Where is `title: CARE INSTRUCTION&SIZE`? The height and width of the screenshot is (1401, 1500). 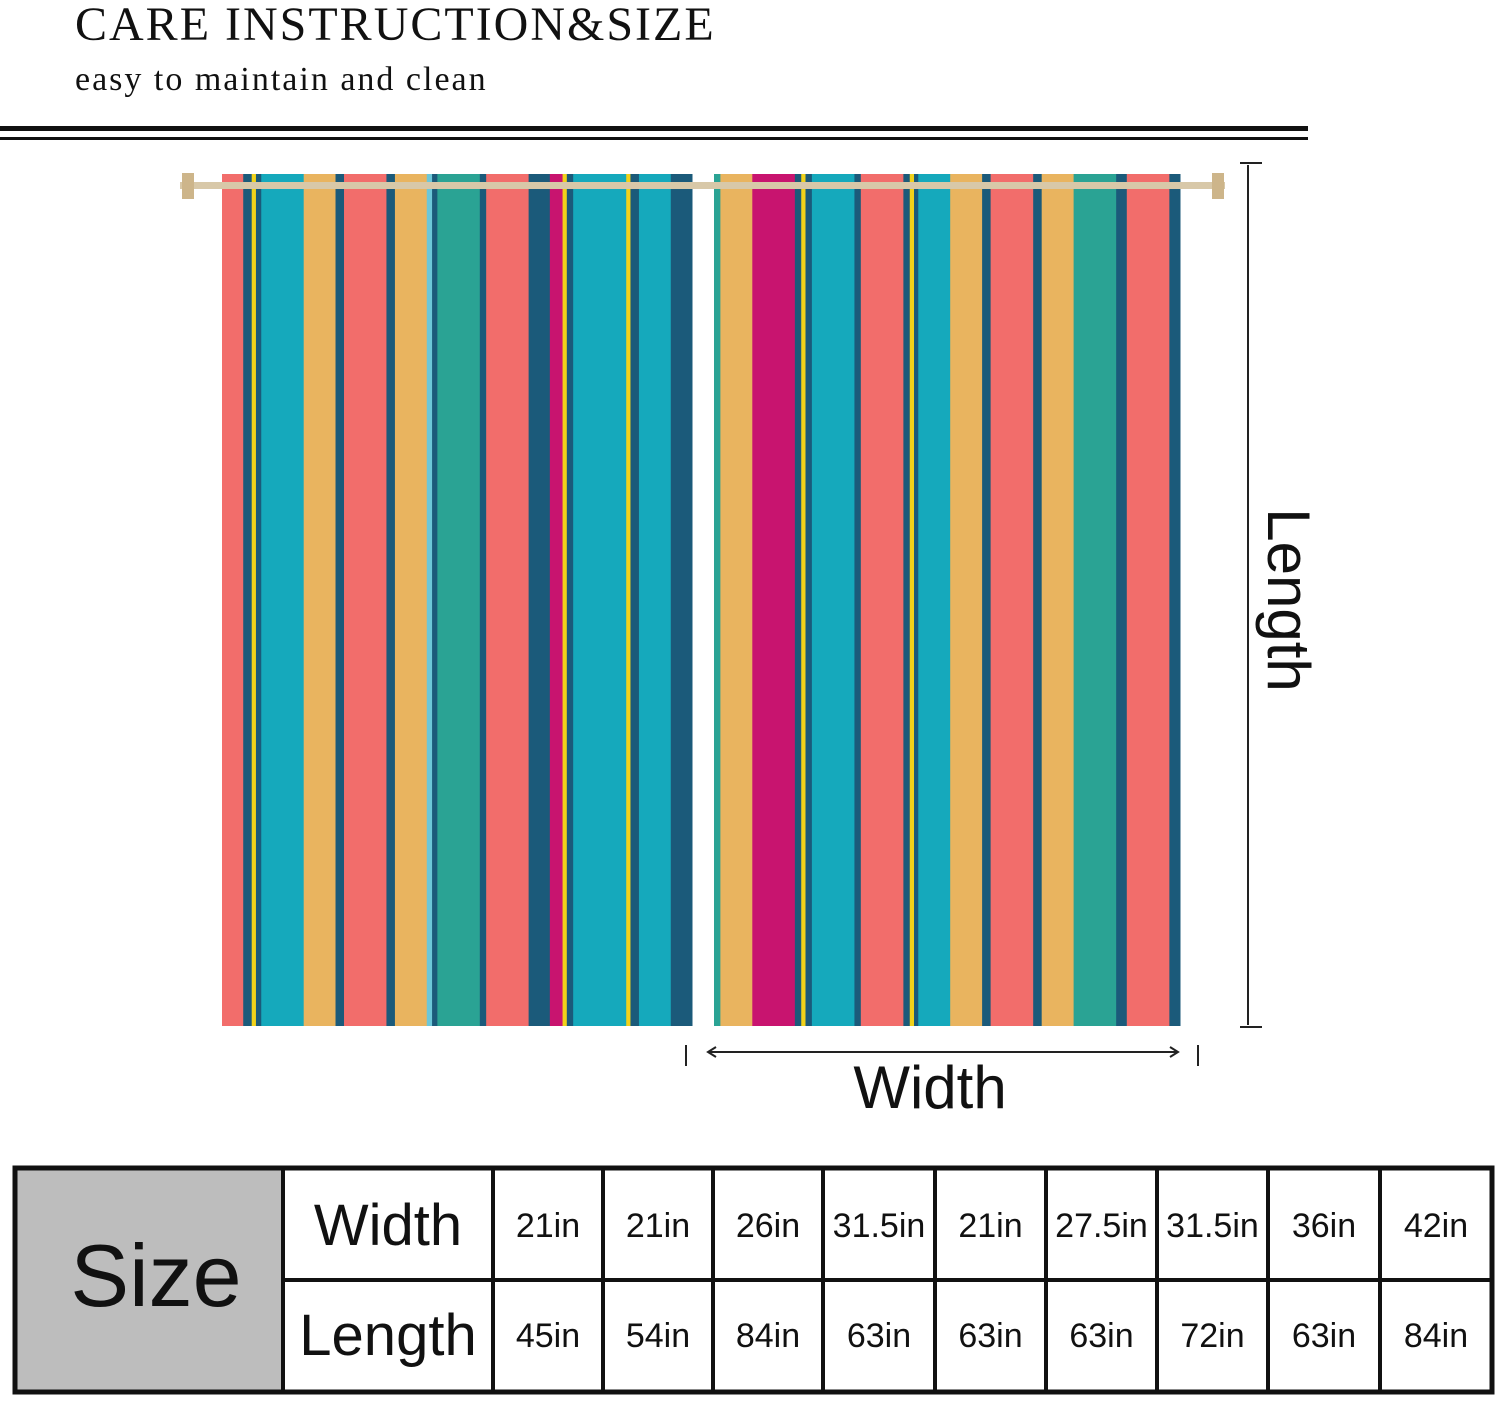 title: CARE INSTRUCTION&SIZE is located at coordinates (395, 25).